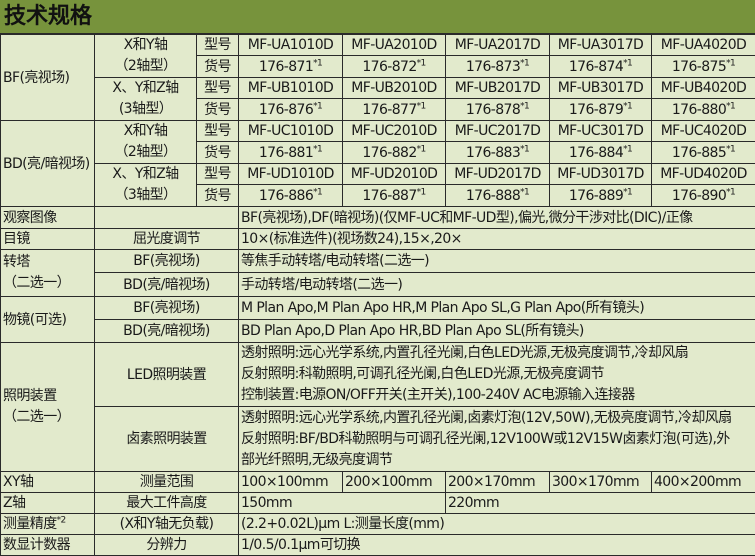 Image resolution: width=755 pixels, height=556 pixels. Describe the element at coordinates (167, 285) in the screenshot. I see `spec-sub: BD(亮/暗视场)` at that location.